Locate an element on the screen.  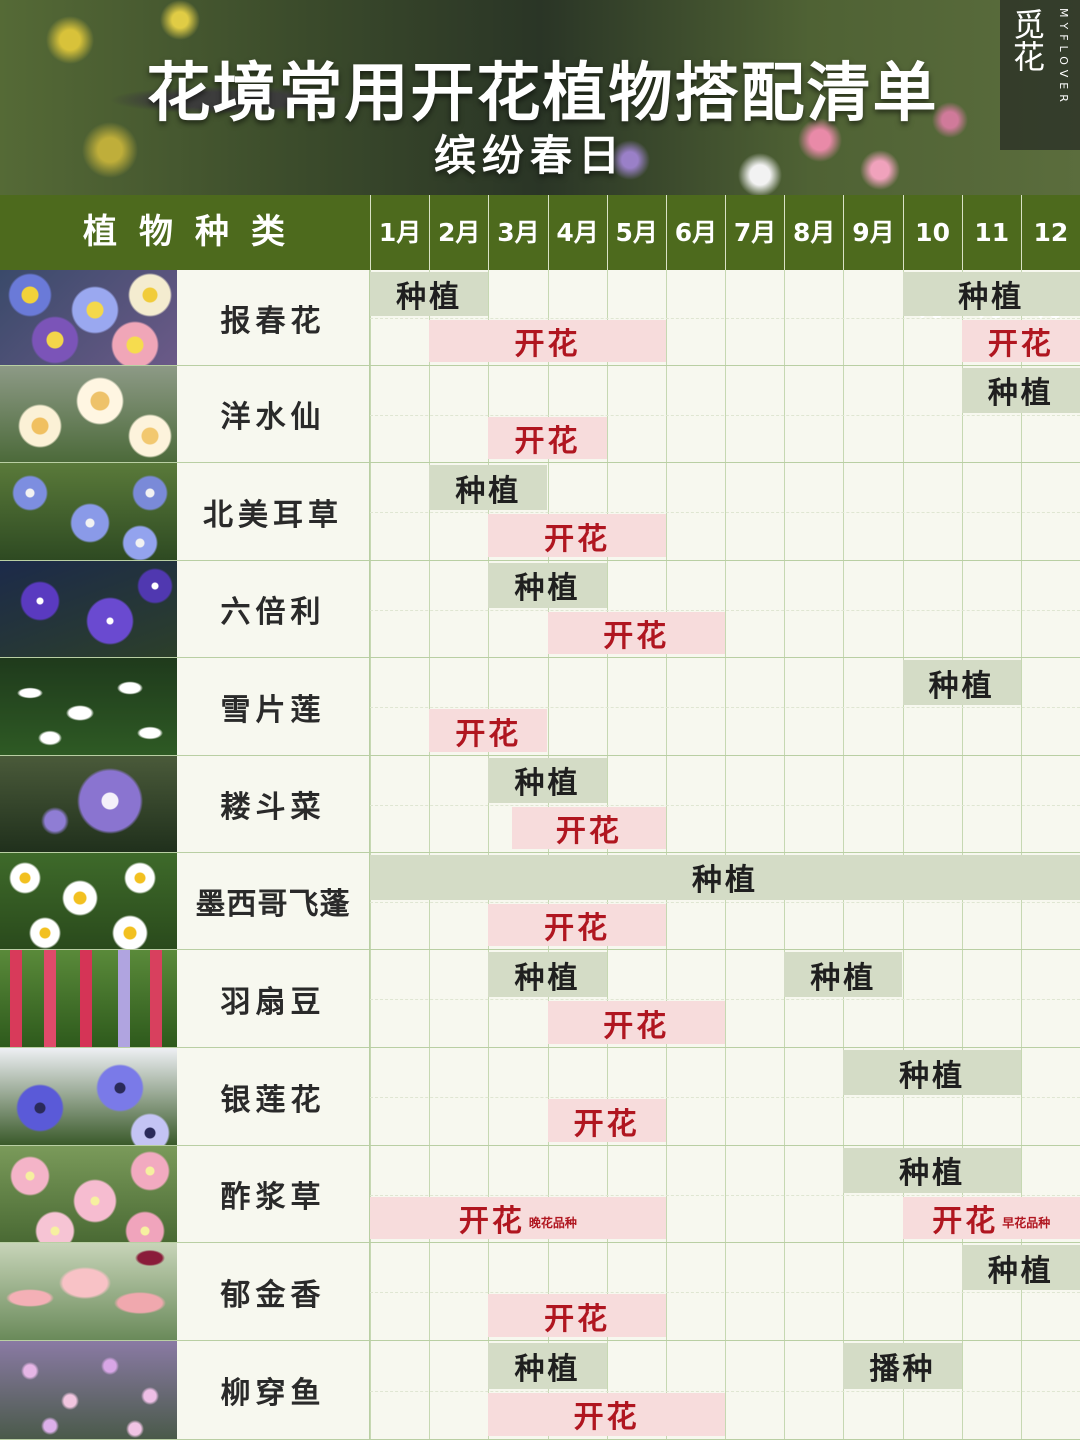
planting-period-bar: 播种 is located at coordinates (902, 1366).